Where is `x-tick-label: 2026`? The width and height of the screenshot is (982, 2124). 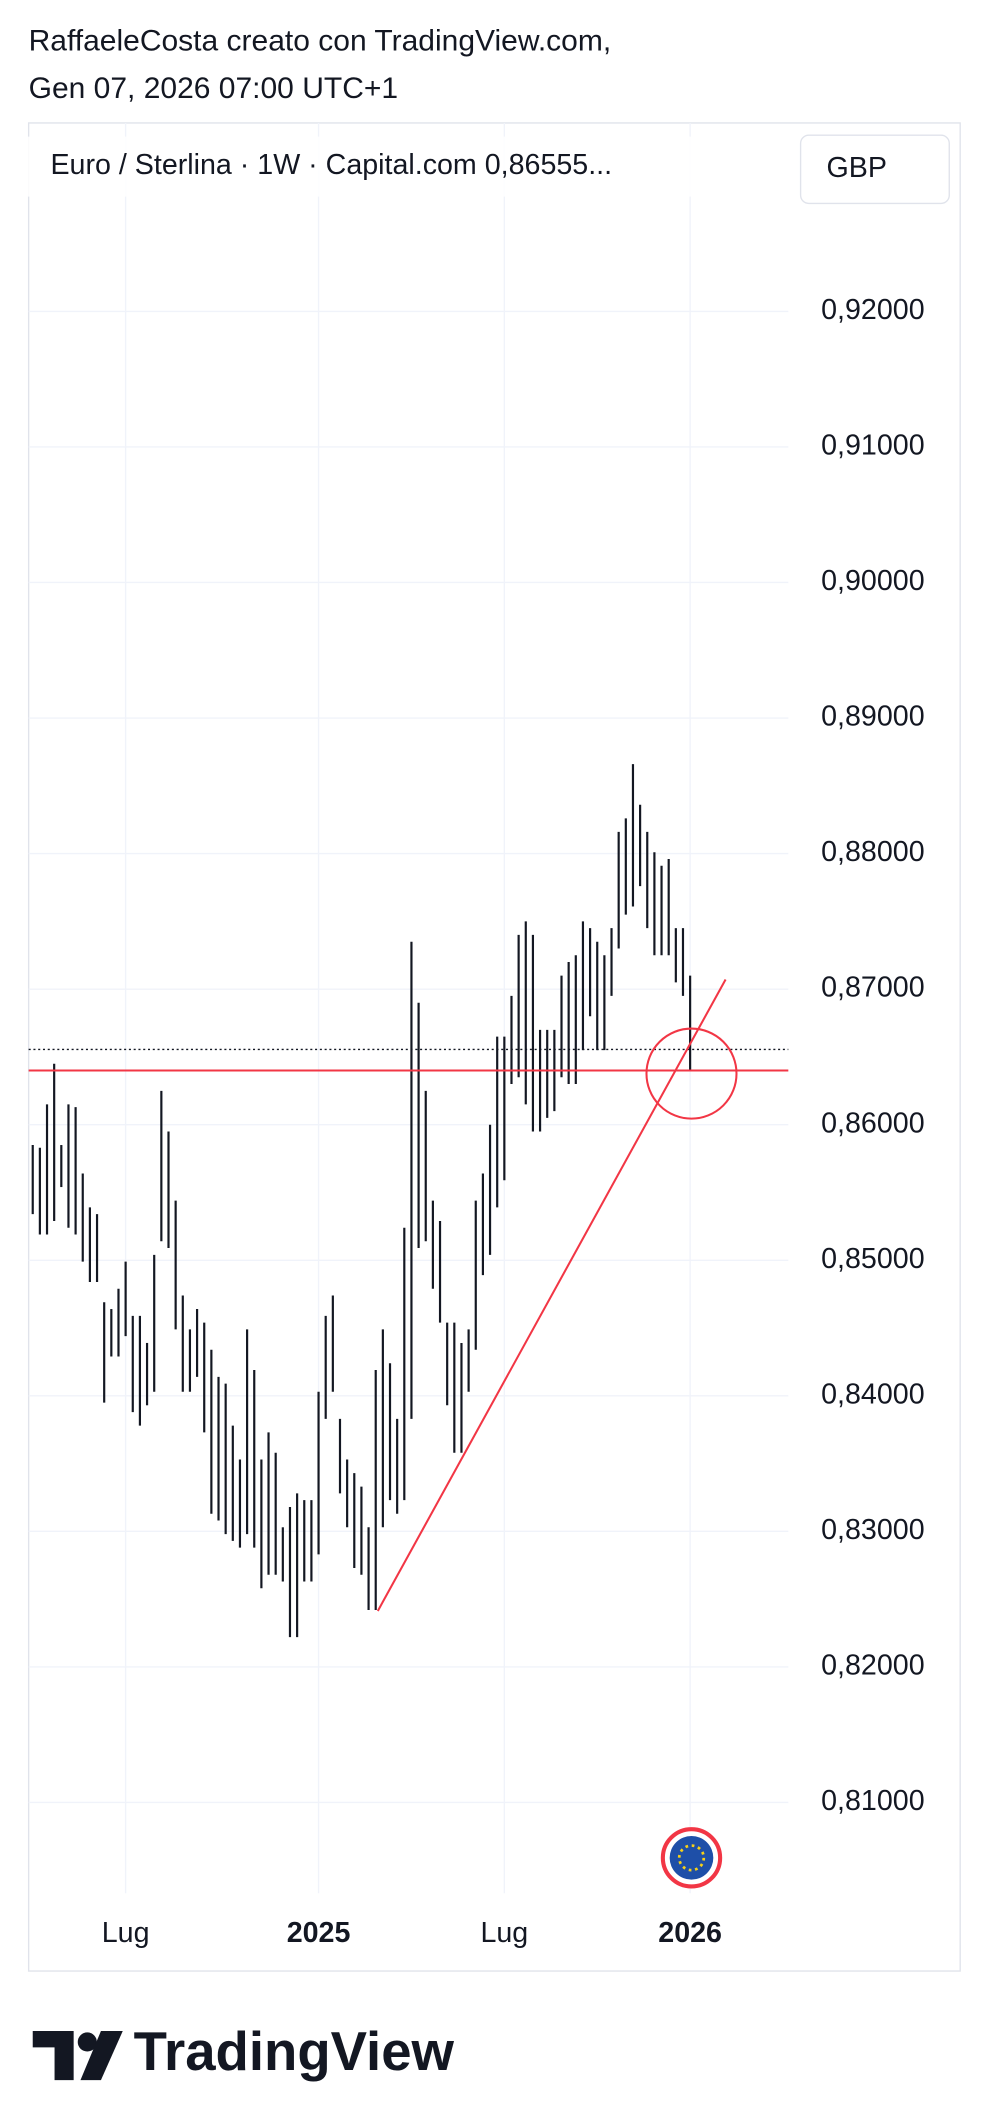
x-tick-label: 2026 is located at coordinates (690, 1933).